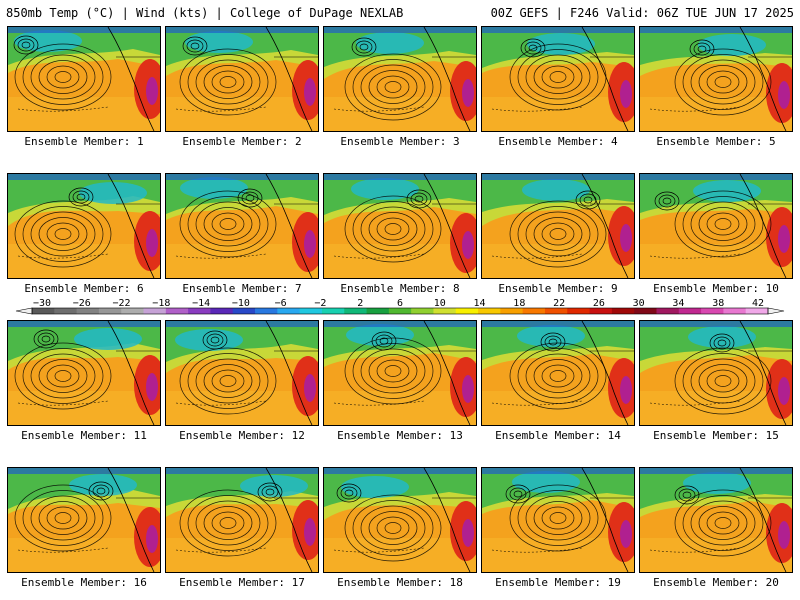 The image size is (800, 600). I want to click on colorbar-tick-label: 34, so click(678, 303).